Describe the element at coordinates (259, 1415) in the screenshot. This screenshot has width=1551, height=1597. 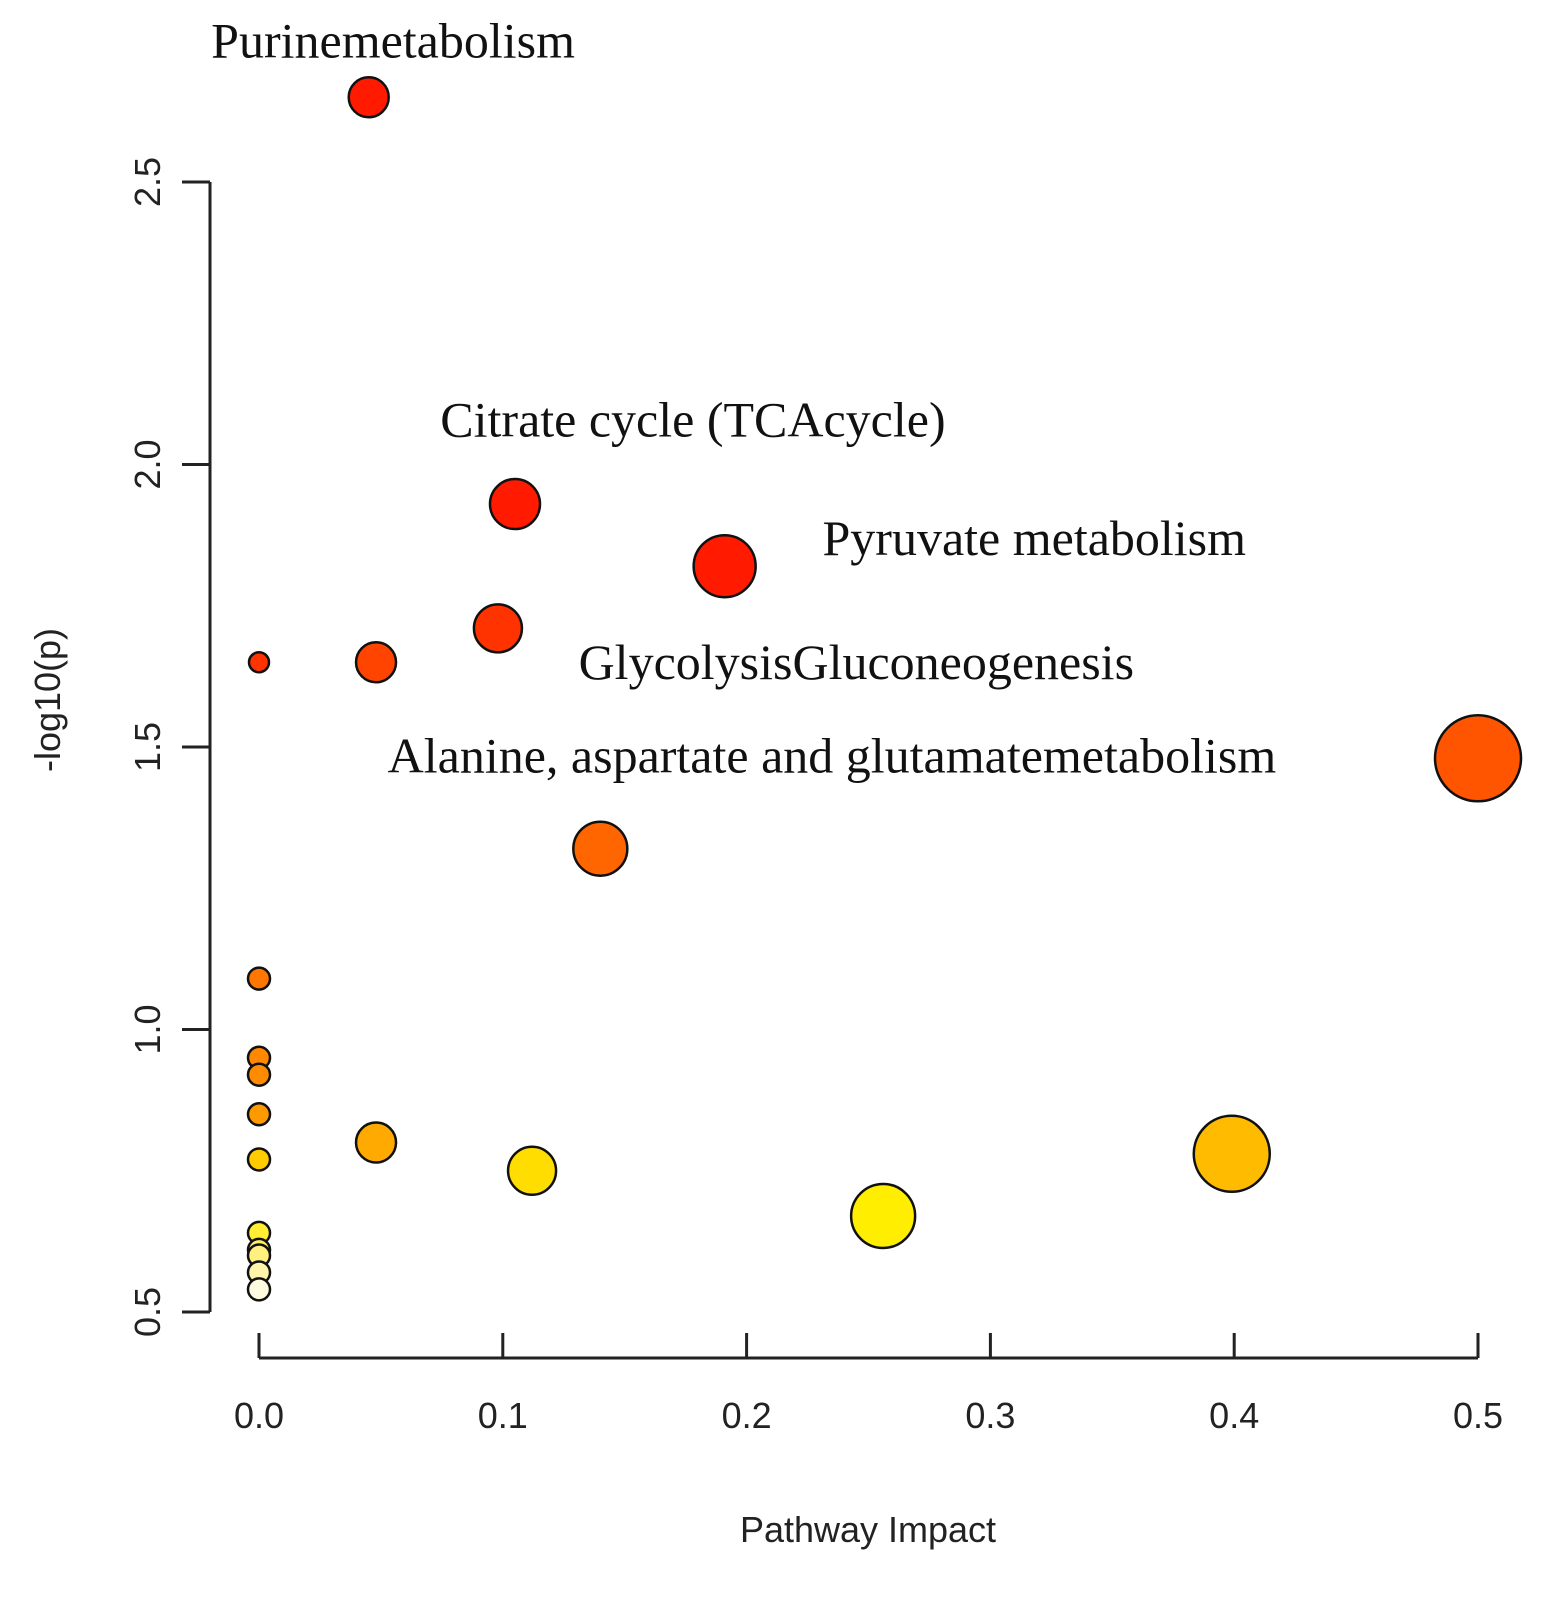
I see `x-tick-label: 0.0` at that location.